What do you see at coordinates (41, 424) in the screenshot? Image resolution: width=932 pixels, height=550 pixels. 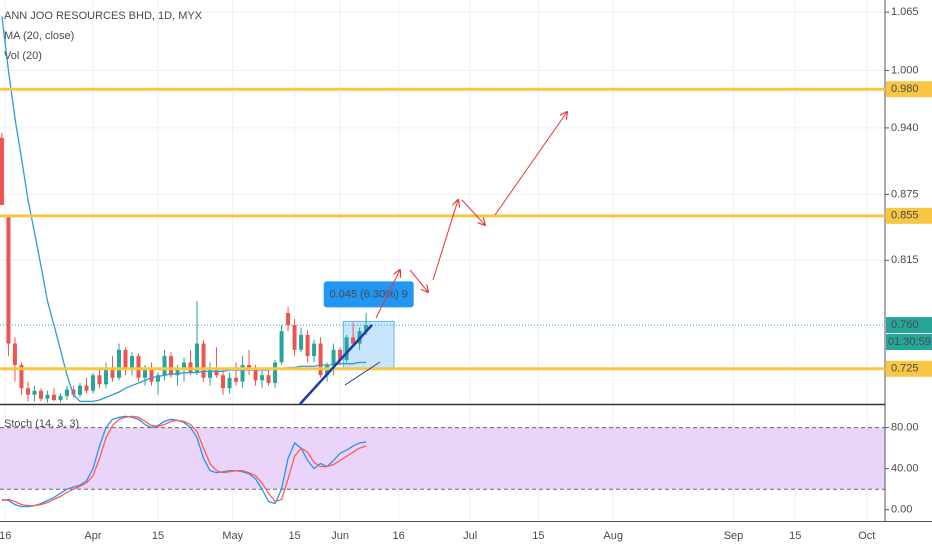 I see `stoch-legend: Stoch (14, 3, 3)` at bounding box center [41, 424].